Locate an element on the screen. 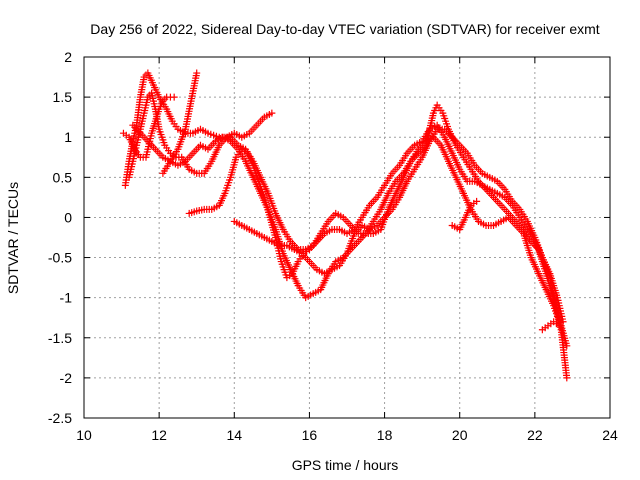 Image resolution: width=640 pixels, height=480 pixels. y-tick-label: -1.5 is located at coordinates (60, 338).